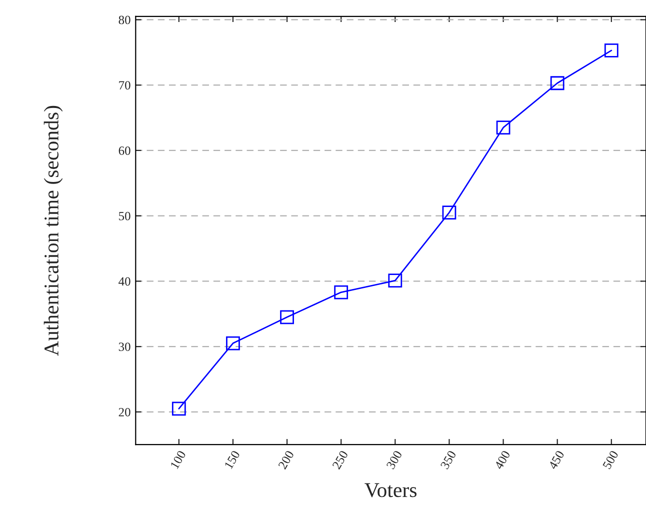  What do you see at coordinates (340, 460) in the screenshot?
I see `x-tick-label: 250` at bounding box center [340, 460].